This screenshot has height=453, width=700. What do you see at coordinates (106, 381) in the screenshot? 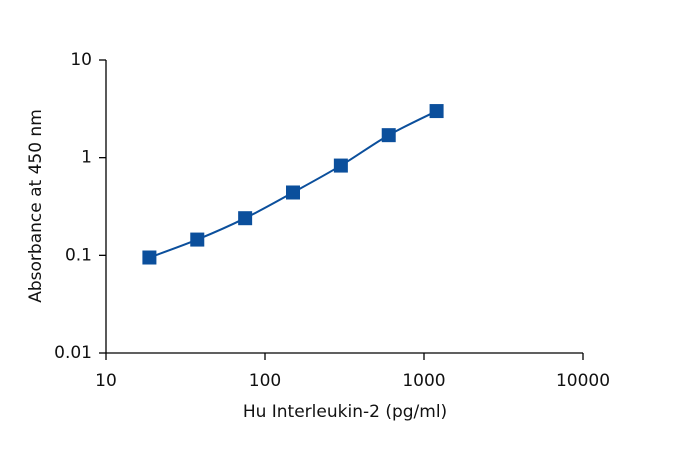
I see `x-tick-label: 10` at bounding box center [106, 381].